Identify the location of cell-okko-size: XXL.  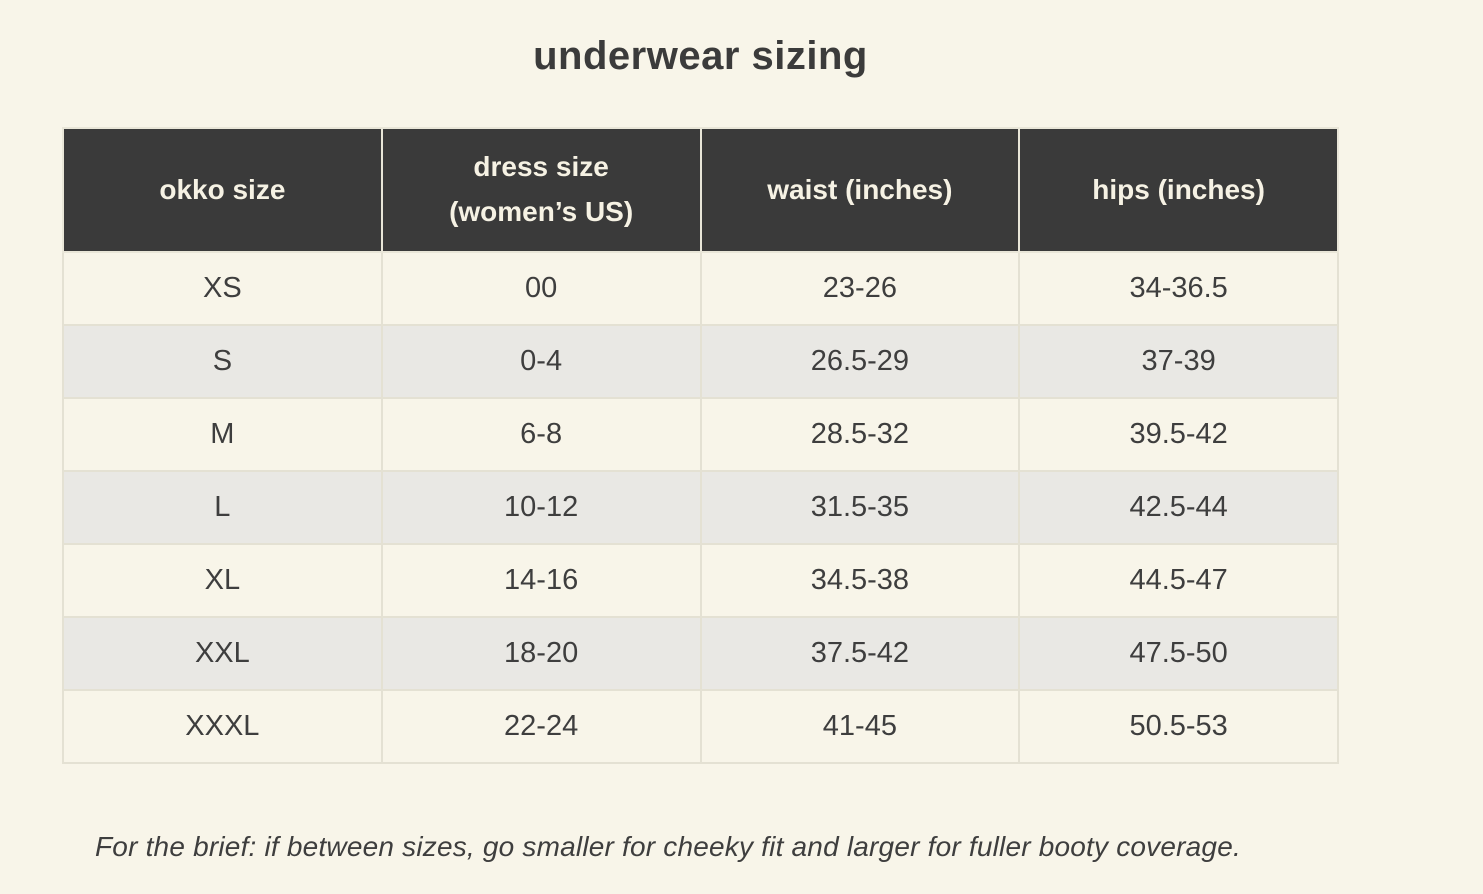
(222, 653).